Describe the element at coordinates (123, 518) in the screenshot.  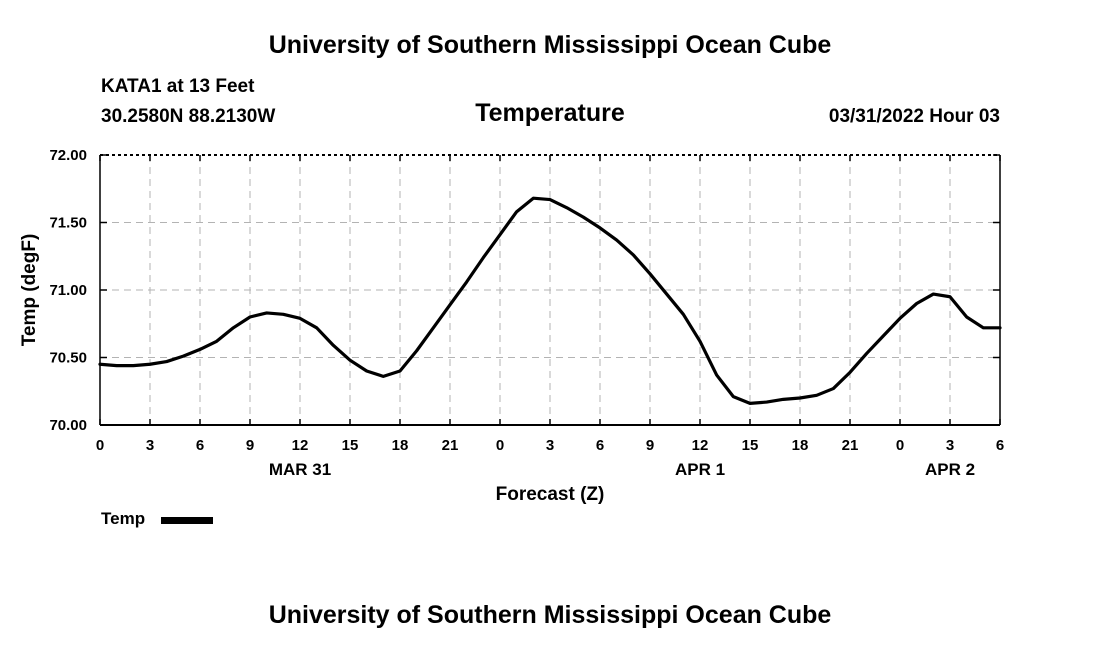
I see `legend-label: Temp` at that location.